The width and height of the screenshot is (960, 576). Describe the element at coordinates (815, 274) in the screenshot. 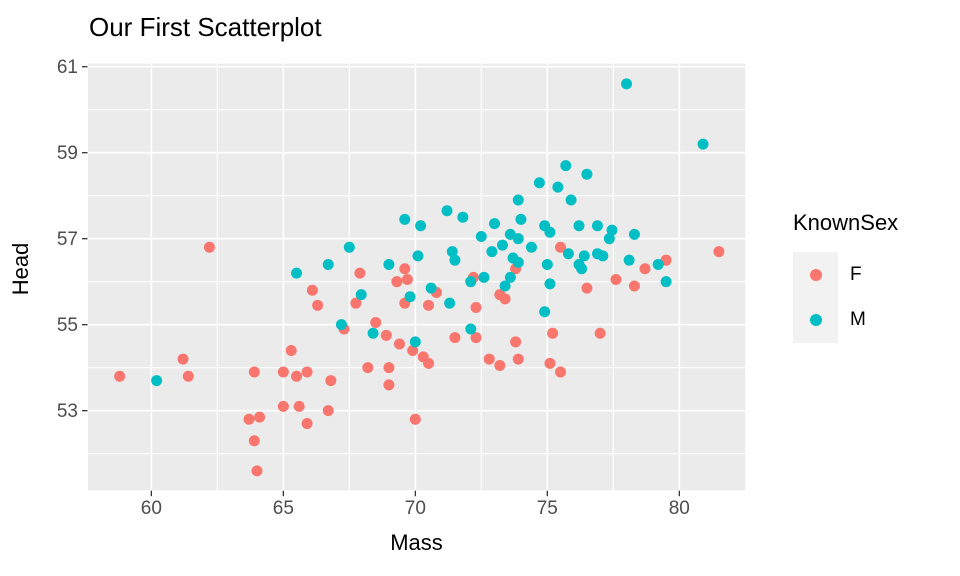

I see `legend-dot-f-icon` at that location.